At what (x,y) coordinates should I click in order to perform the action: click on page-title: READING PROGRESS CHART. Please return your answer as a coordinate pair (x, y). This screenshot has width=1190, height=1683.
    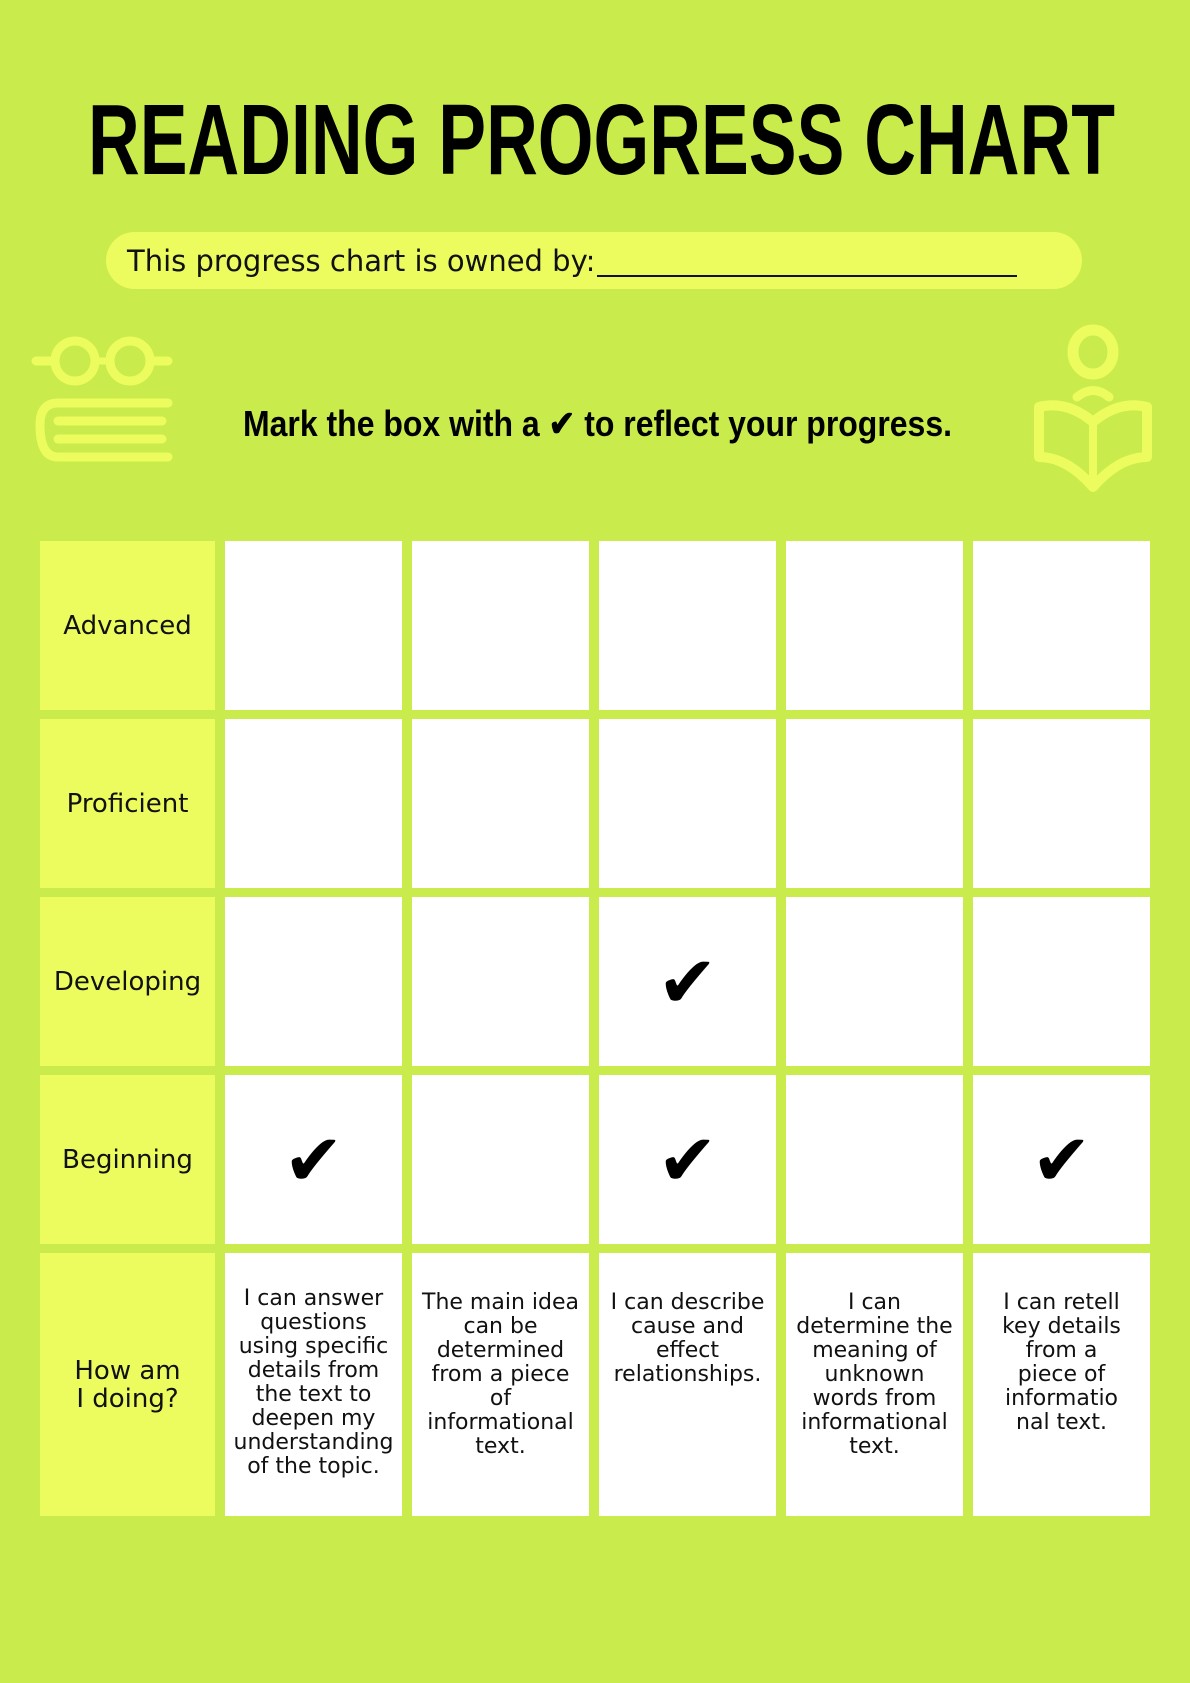
    Looking at the image, I should click on (601, 140).